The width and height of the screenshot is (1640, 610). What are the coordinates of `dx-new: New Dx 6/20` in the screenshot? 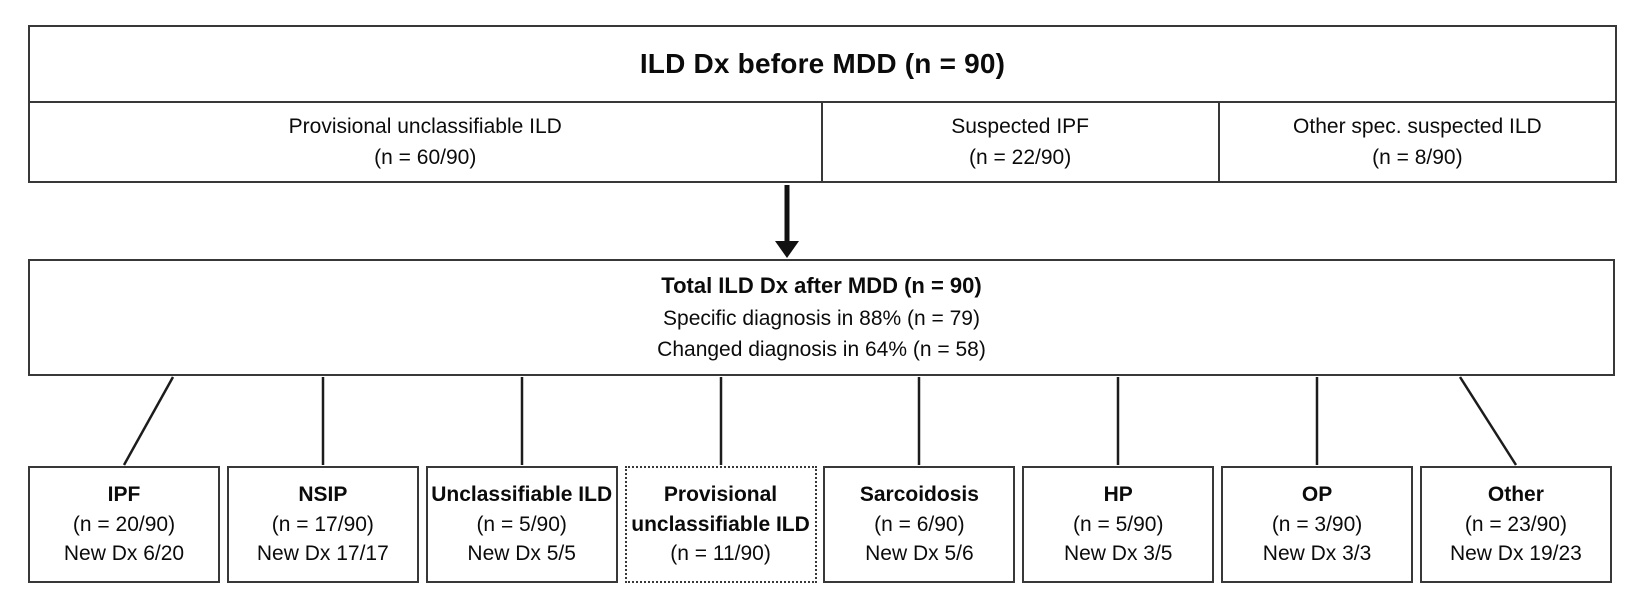 It's located at (124, 554).